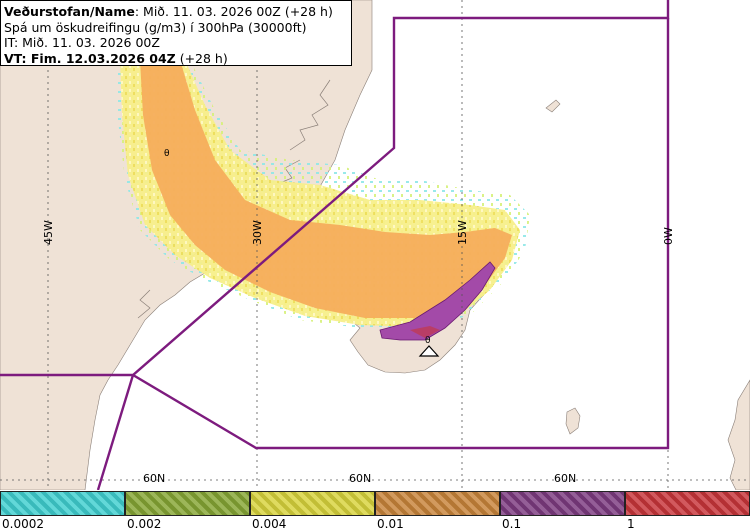 This screenshot has width=750, height=532. I want to click on legend-tick-label-2: 0.004, so click(269, 524).